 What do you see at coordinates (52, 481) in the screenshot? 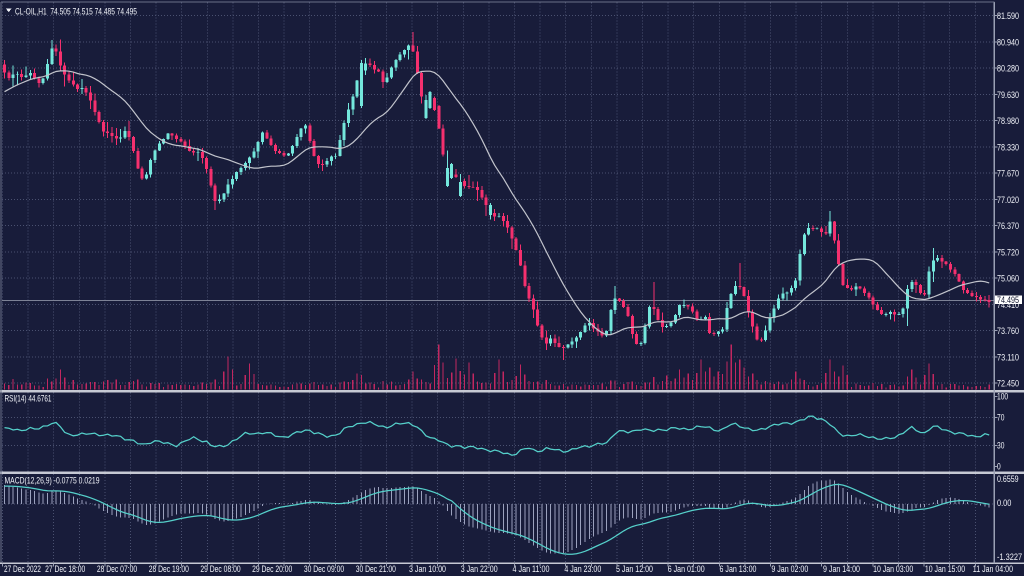
I see `svg-text: MACD(12,26,9) -0.0775 0.0219` at bounding box center [52, 481].